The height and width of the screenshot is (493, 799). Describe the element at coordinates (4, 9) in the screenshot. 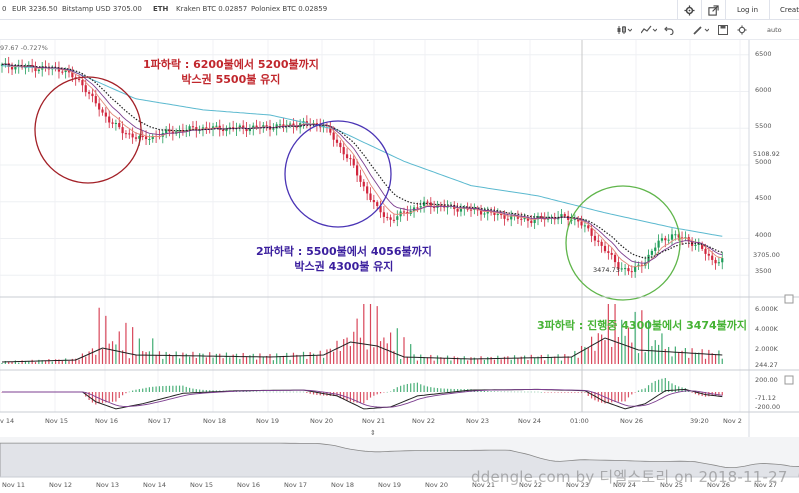

I see `ticker-fragment: 0` at that location.